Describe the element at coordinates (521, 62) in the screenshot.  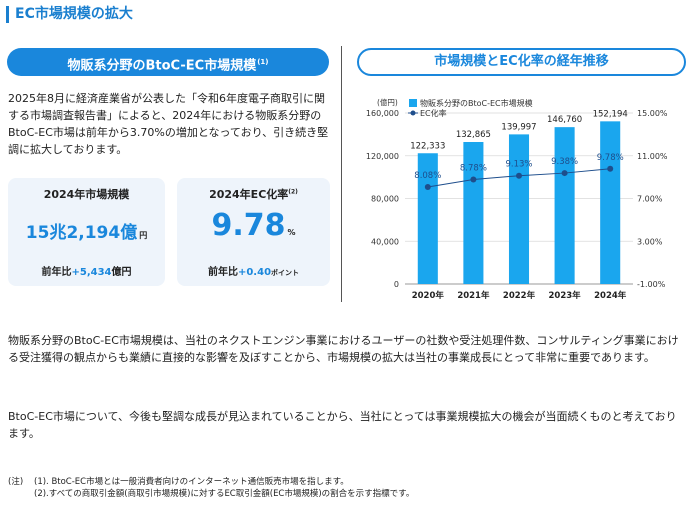
I see `right-panel-title: 市場規模とEC化率の経年推移` at that location.